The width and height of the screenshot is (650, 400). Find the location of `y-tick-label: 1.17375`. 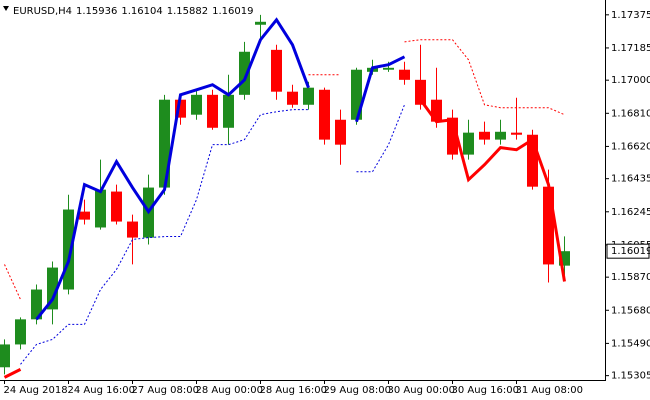

y-tick-label: 1.17375 is located at coordinates (630, 15).